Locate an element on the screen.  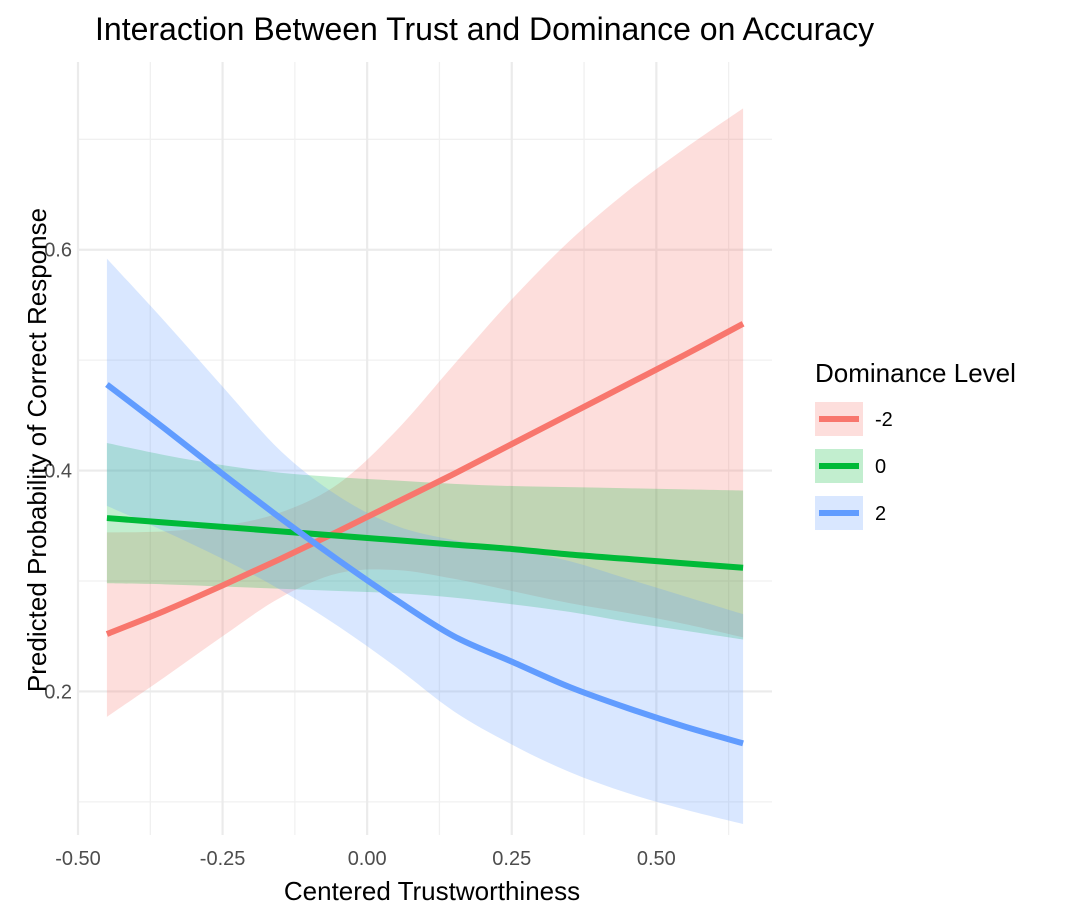
legend-label: -2 is located at coordinates (884, 420).